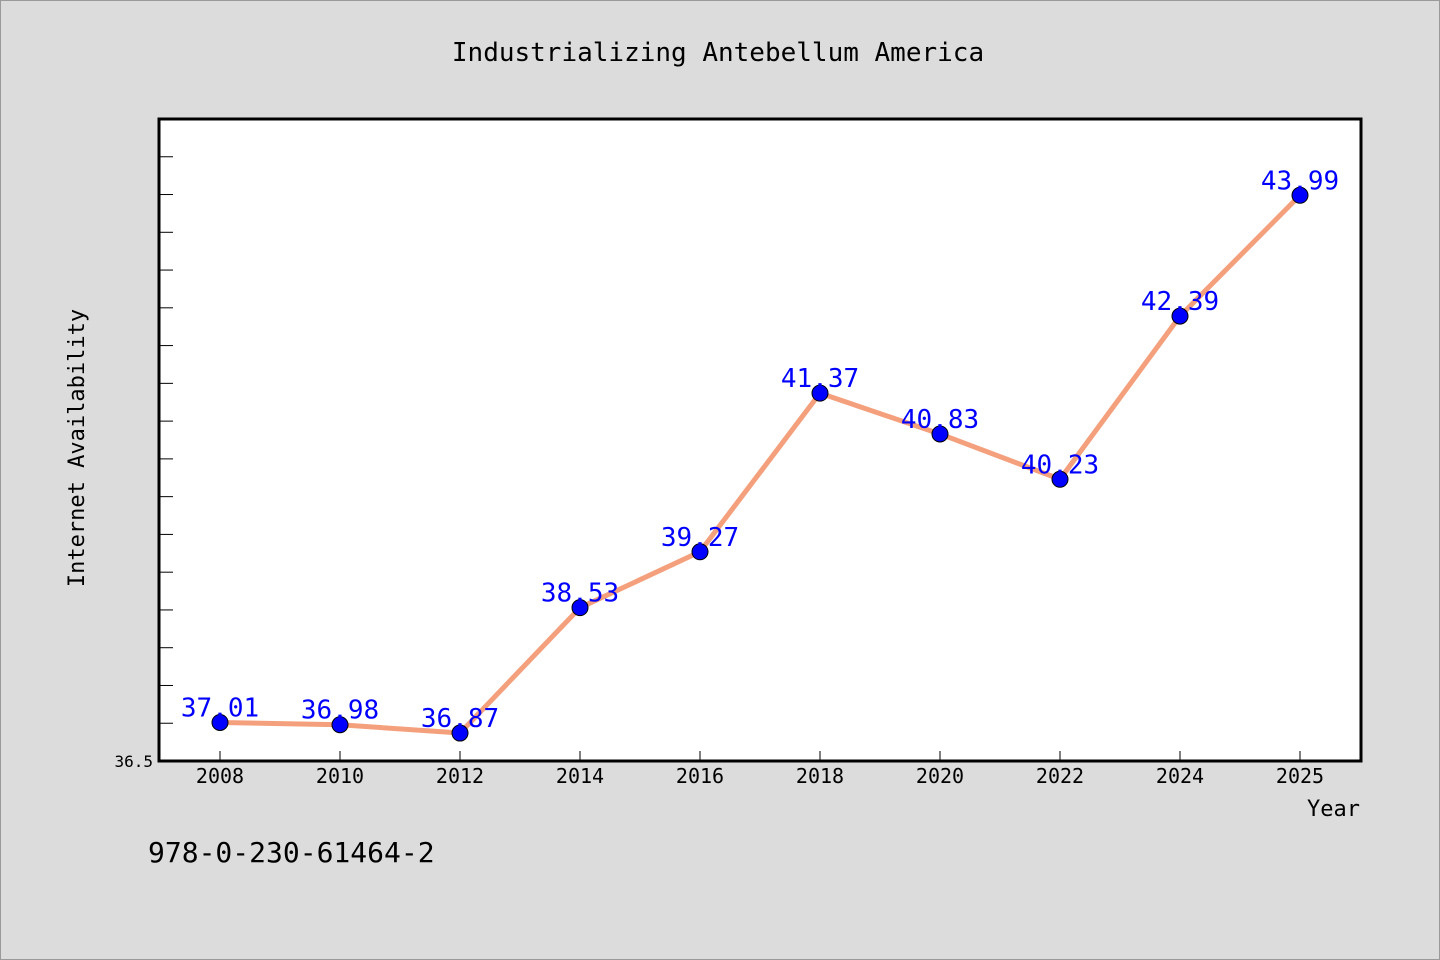  I want to click on x-axis-ticks: 2008 2010 2012 2014 2016 2018 2020 2022 2024 2025, so click(760, 769).